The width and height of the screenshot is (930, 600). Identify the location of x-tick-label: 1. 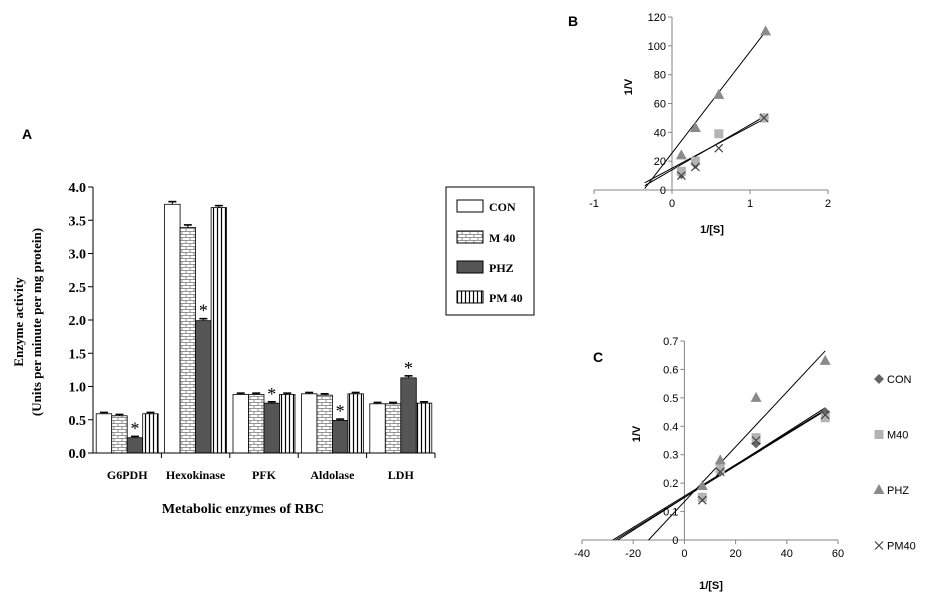
(750, 204).